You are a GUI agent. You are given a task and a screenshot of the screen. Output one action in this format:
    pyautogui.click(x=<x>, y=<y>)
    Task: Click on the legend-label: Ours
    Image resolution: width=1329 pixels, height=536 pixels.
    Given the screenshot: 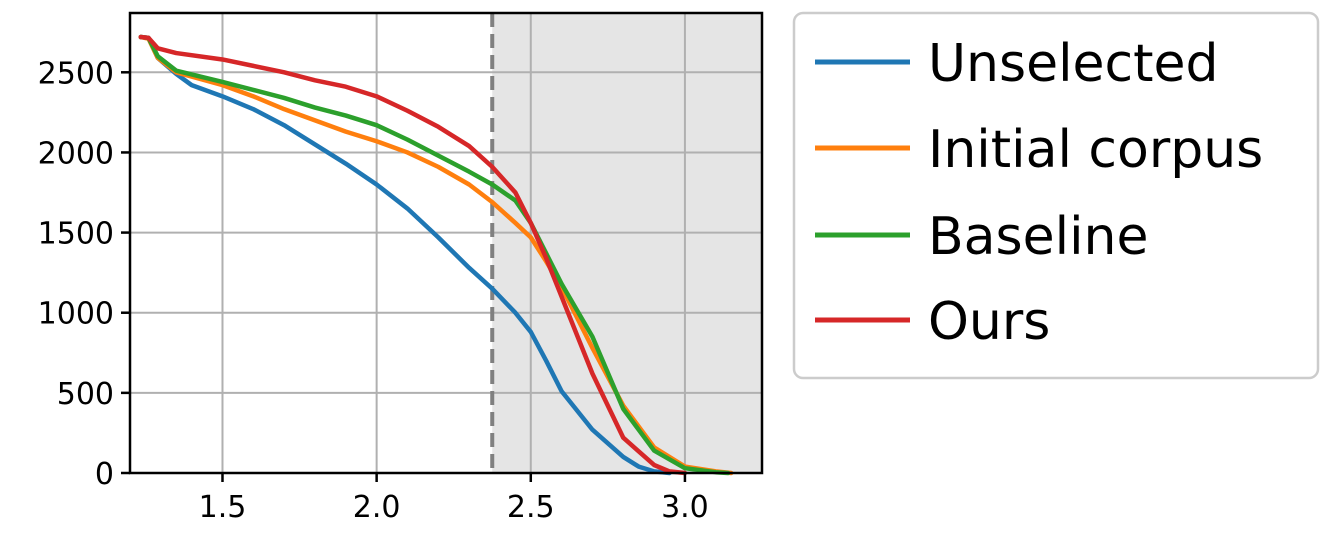 What is the action you would take?
    pyautogui.click(x=989, y=322)
    